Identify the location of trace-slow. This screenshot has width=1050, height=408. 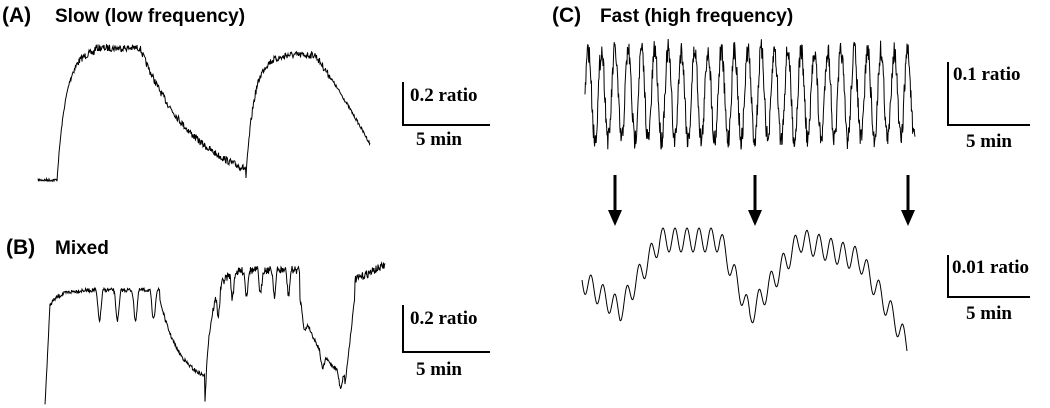
(204, 113).